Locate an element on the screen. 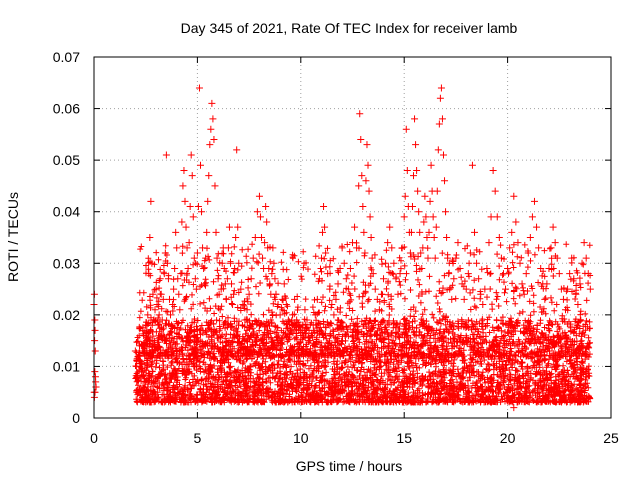 This screenshot has width=640, height=480. y-tick-label: 0.07 is located at coordinates (66, 57).